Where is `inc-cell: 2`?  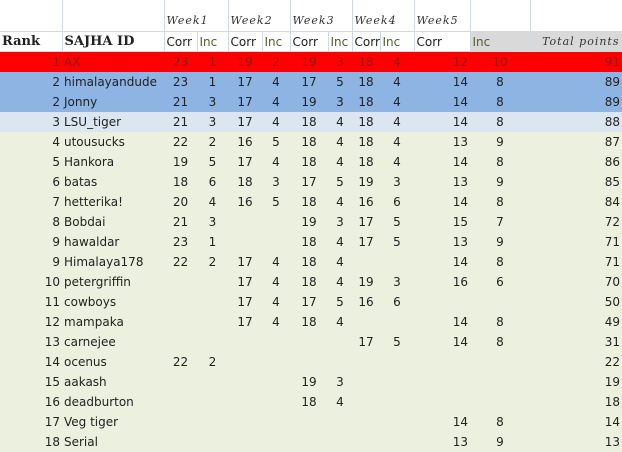 inc-cell: 2 is located at coordinates (212, 362).